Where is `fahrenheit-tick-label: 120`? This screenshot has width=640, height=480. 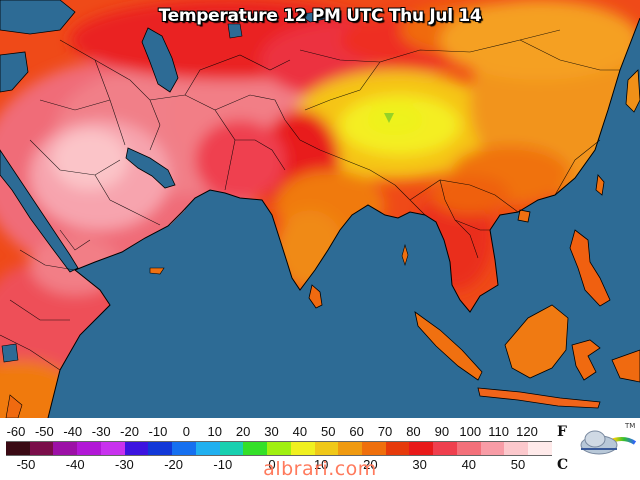
fahrenheit-tick-label: 120 is located at coordinates (527, 431).